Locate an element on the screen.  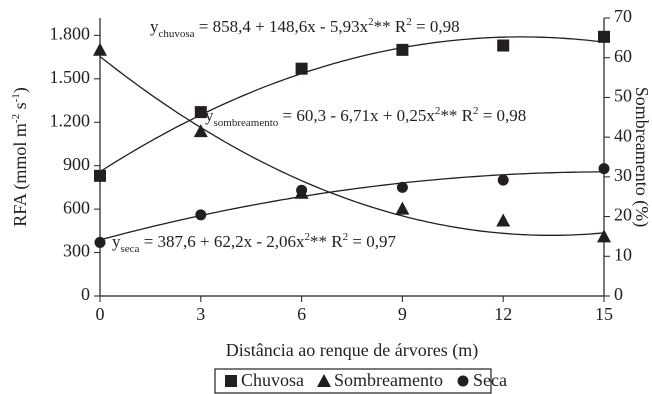
y-tick-label: 300 is located at coordinates (76, 251).